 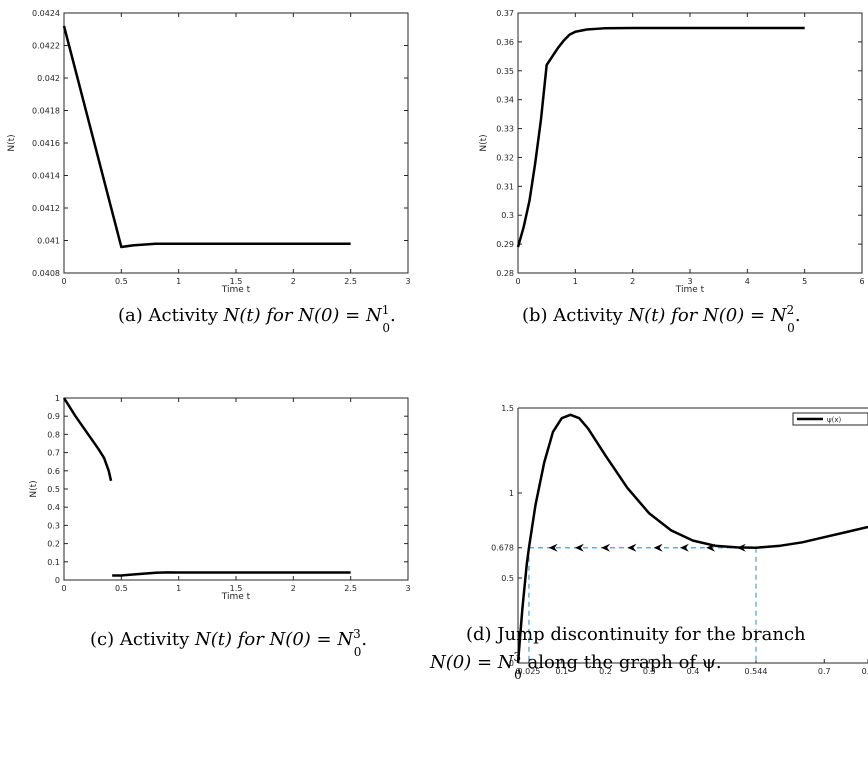 I want to click on y-tick-label: 0.36, so click(x=505, y=42).